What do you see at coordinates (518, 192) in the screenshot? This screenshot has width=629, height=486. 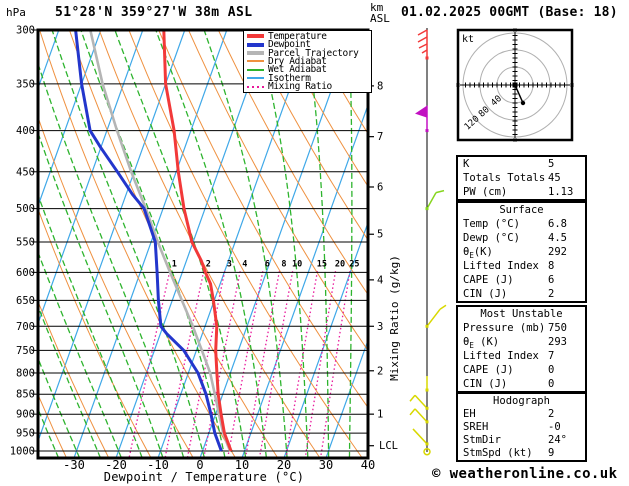 I see `table-row: PW (cm) 1.13` at bounding box center [518, 192].